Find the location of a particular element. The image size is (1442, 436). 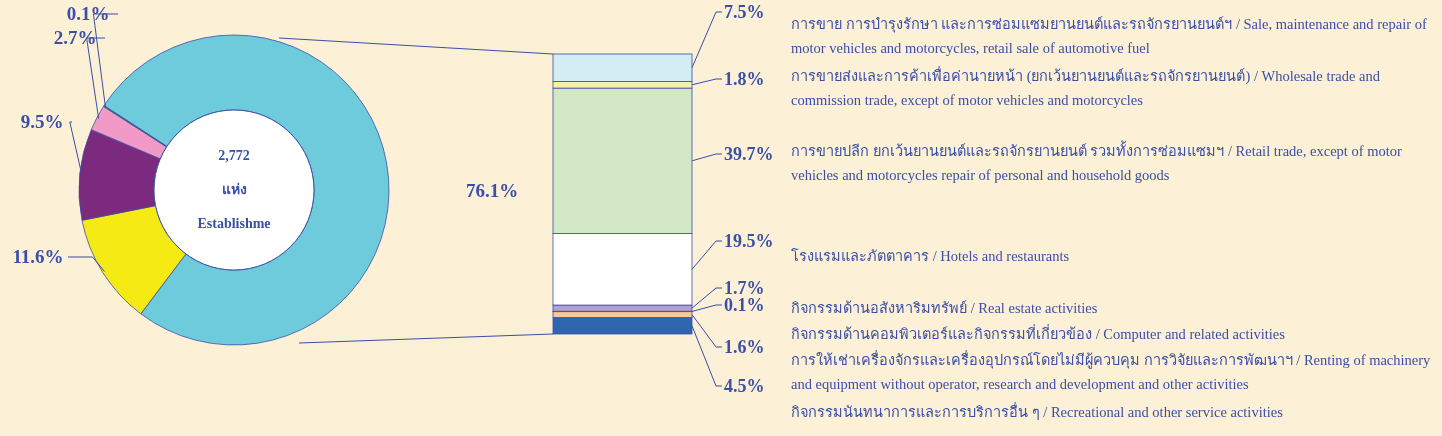

text: Establishme is located at coordinates (234, 223).